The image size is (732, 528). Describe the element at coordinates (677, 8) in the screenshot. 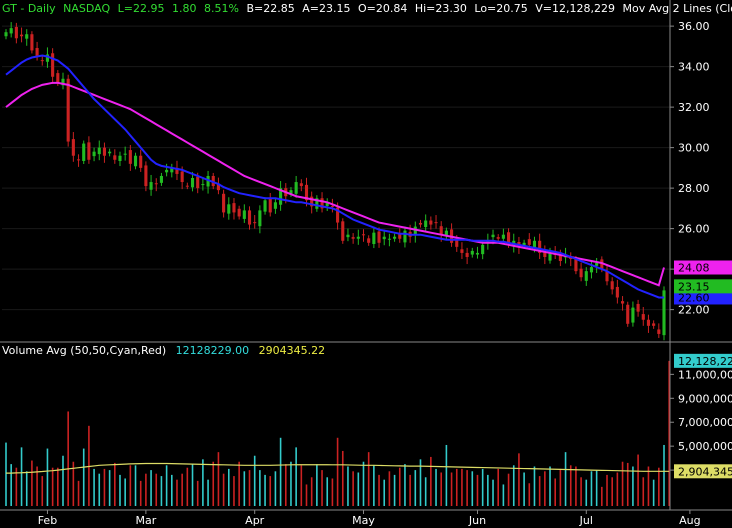

I see `study-label: Mov Avg 2 Lines (Close,20` at that location.